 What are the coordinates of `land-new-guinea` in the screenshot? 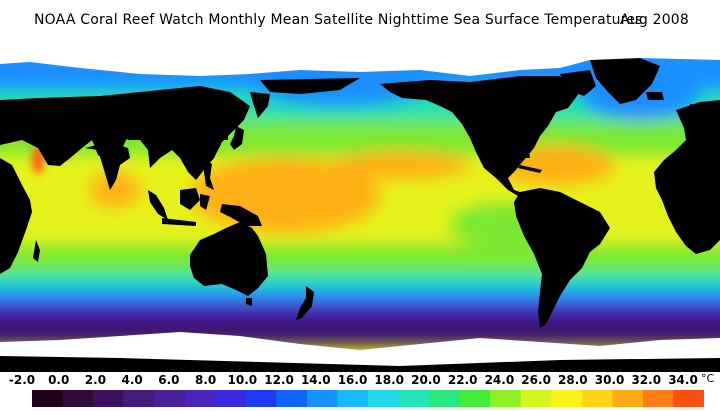 It's located at (241, 215).